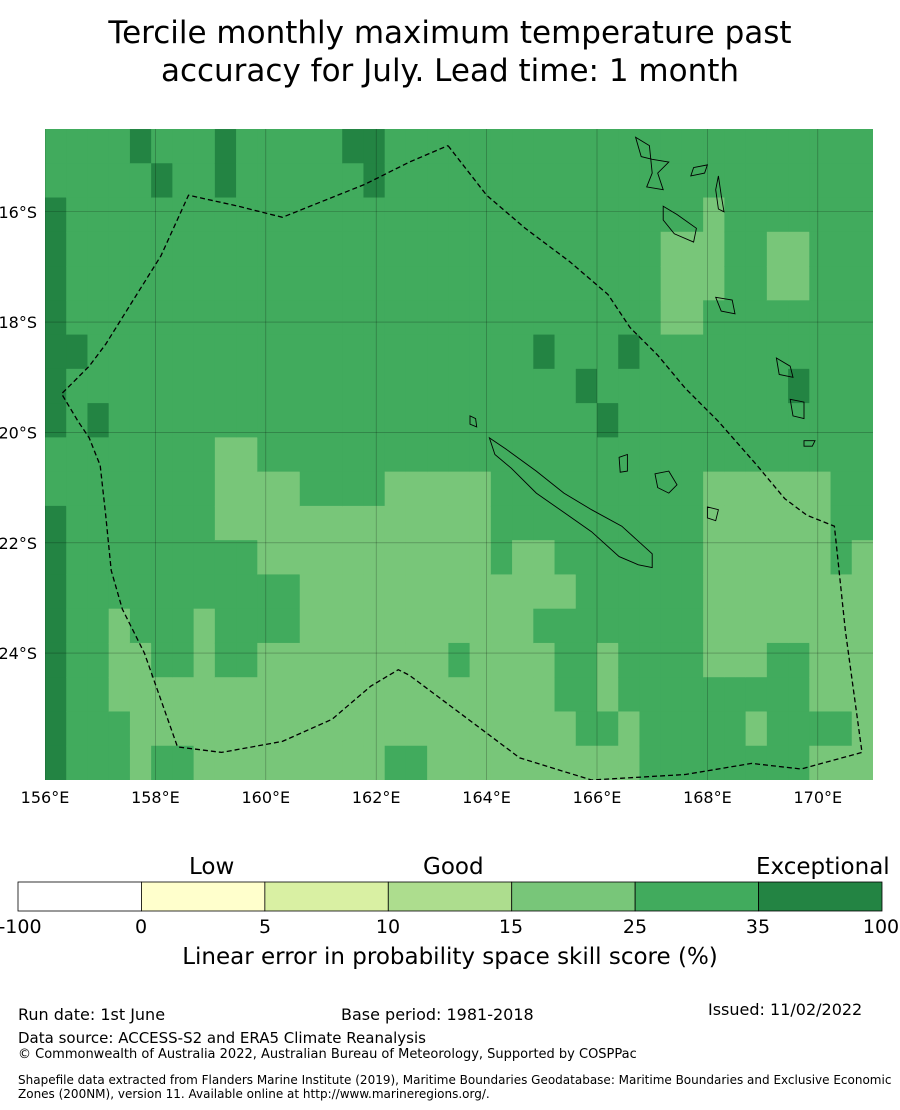 Image resolution: width=900 pixels, height=1110 pixels. What do you see at coordinates (376, 797) in the screenshot?
I see `lon-tick-label: 162°E` at bounding box center [376, 797].